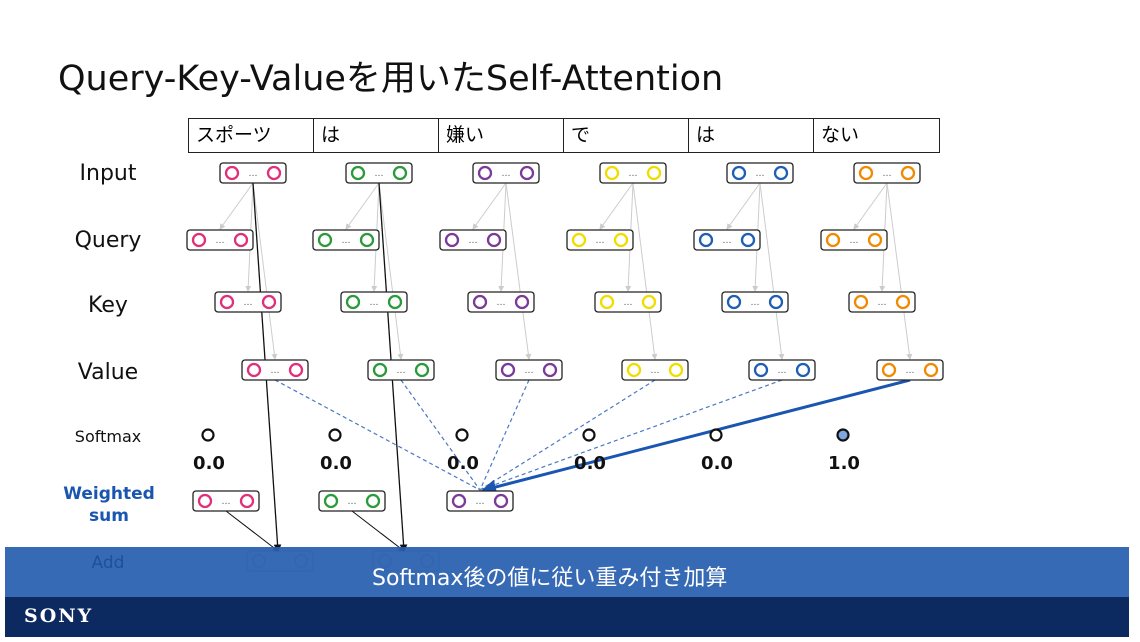 The height and width of the screenshot is (642, 1140). I want to click on token-cell: 嫌い, so click(501, 135).